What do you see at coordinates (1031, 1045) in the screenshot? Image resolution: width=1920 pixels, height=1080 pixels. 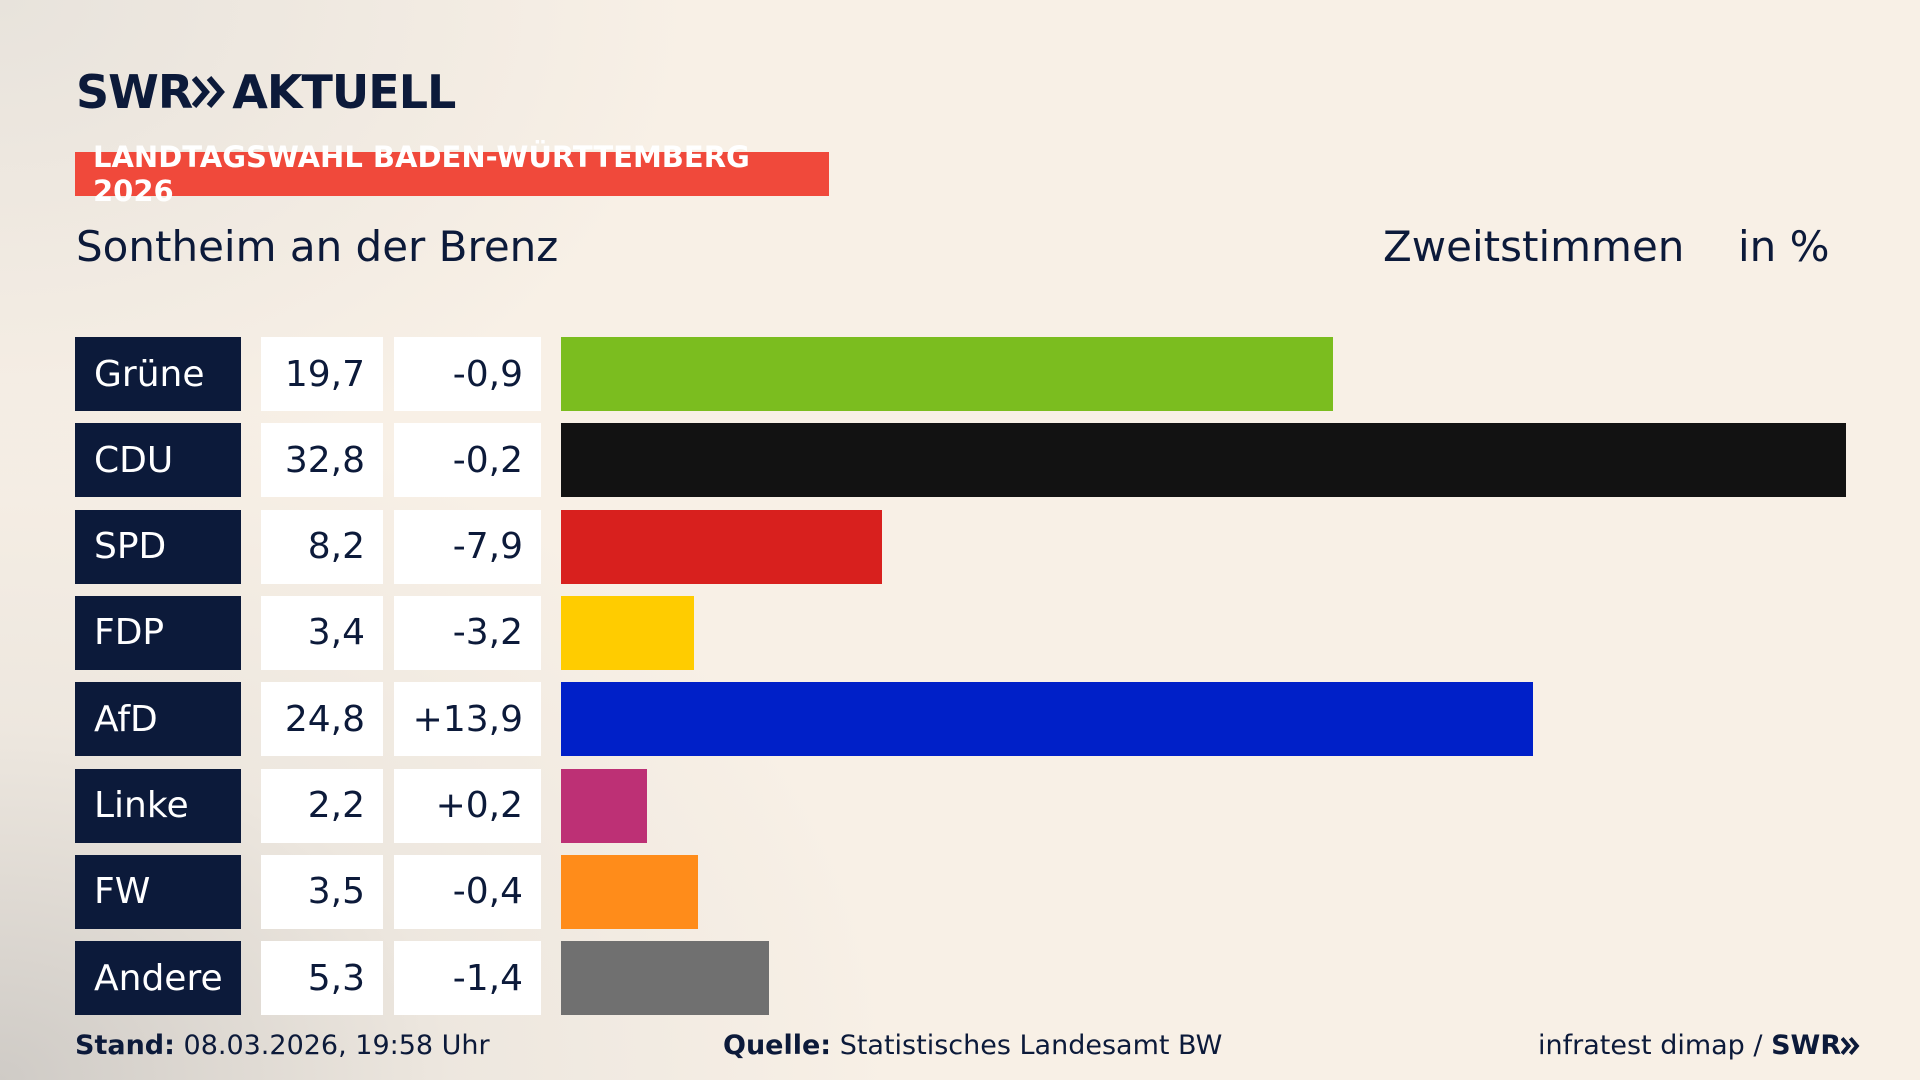 I see `source-value: Statistisches Landesamt BW` at bounding box center [1031, 1045].